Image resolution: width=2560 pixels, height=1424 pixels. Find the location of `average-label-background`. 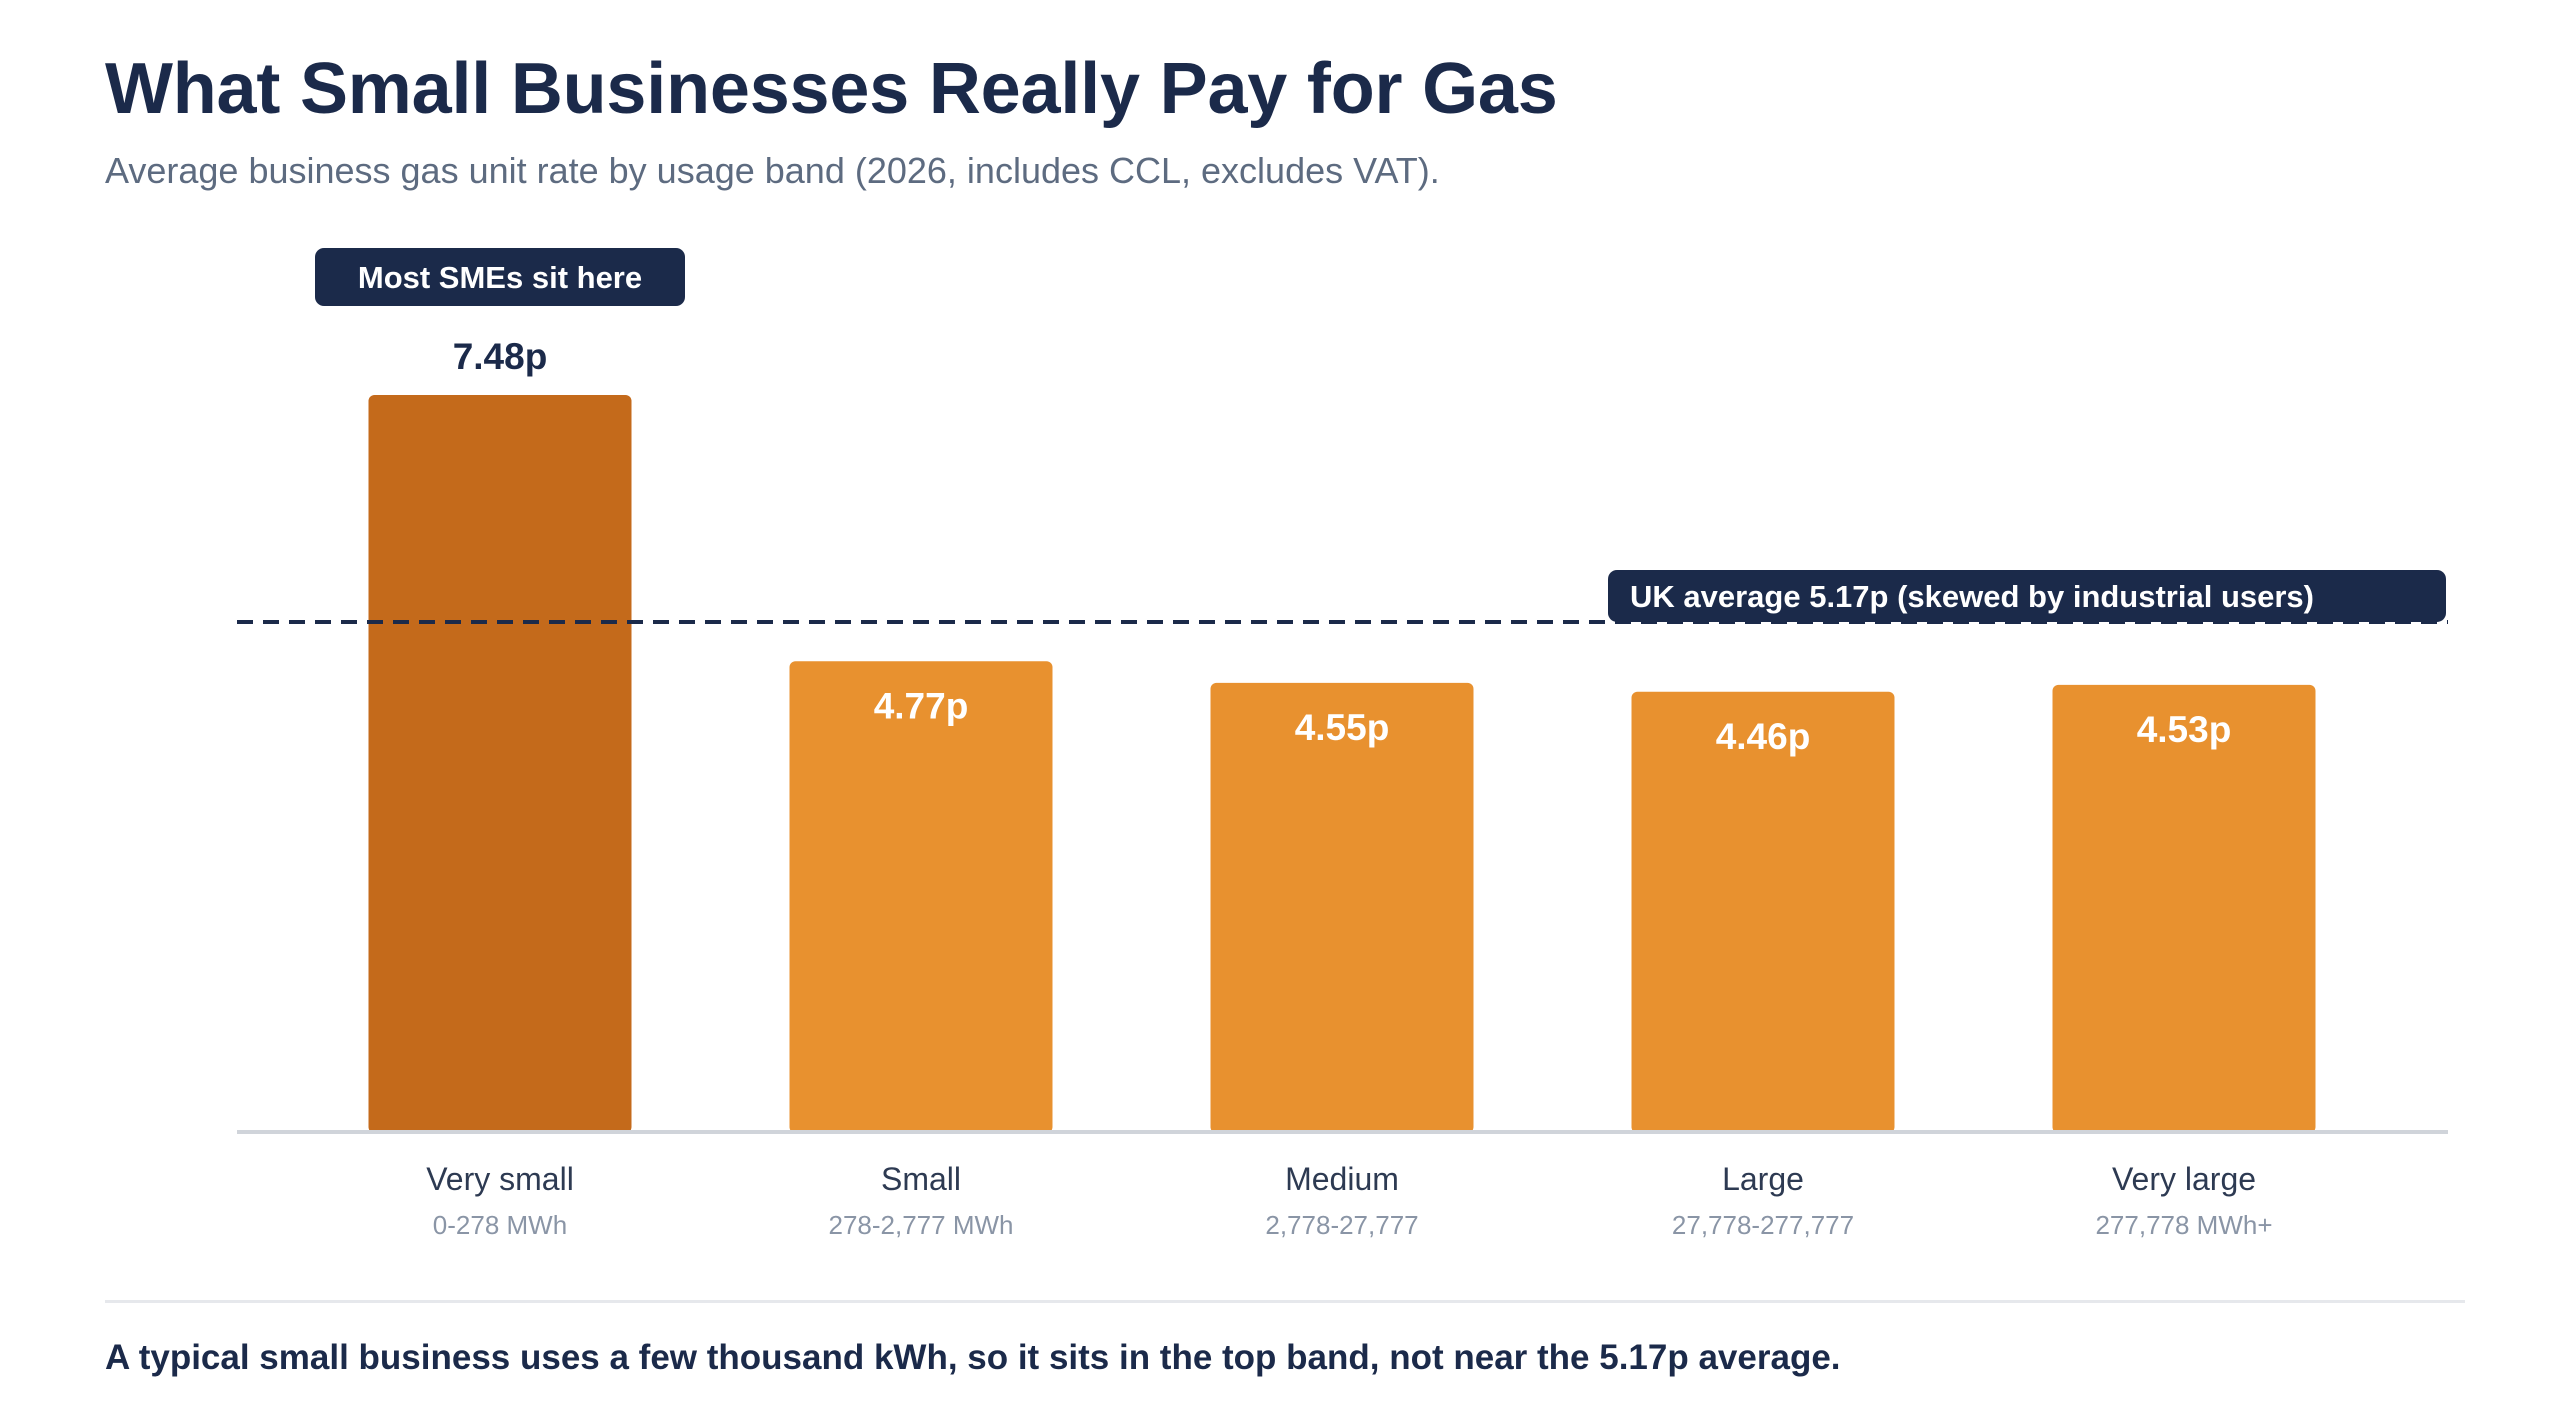

average-label-background is located at coordinates (2027, 595).